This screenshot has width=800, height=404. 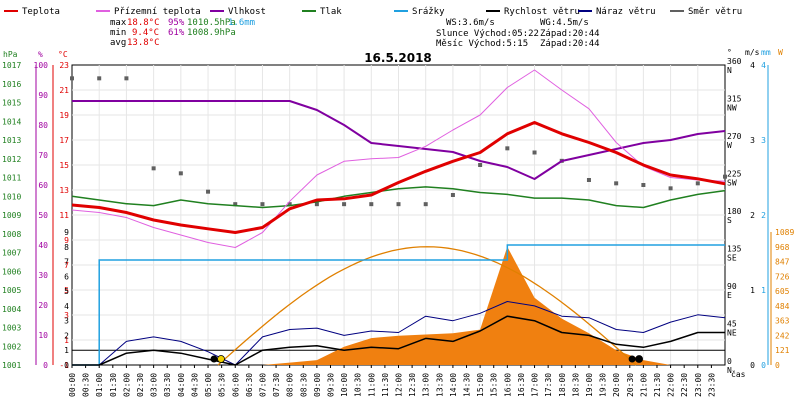 What do you see at coordinates (734, 249) in the screenshot?
I see `dir-tick: 135` at bounding box center [734, 249].